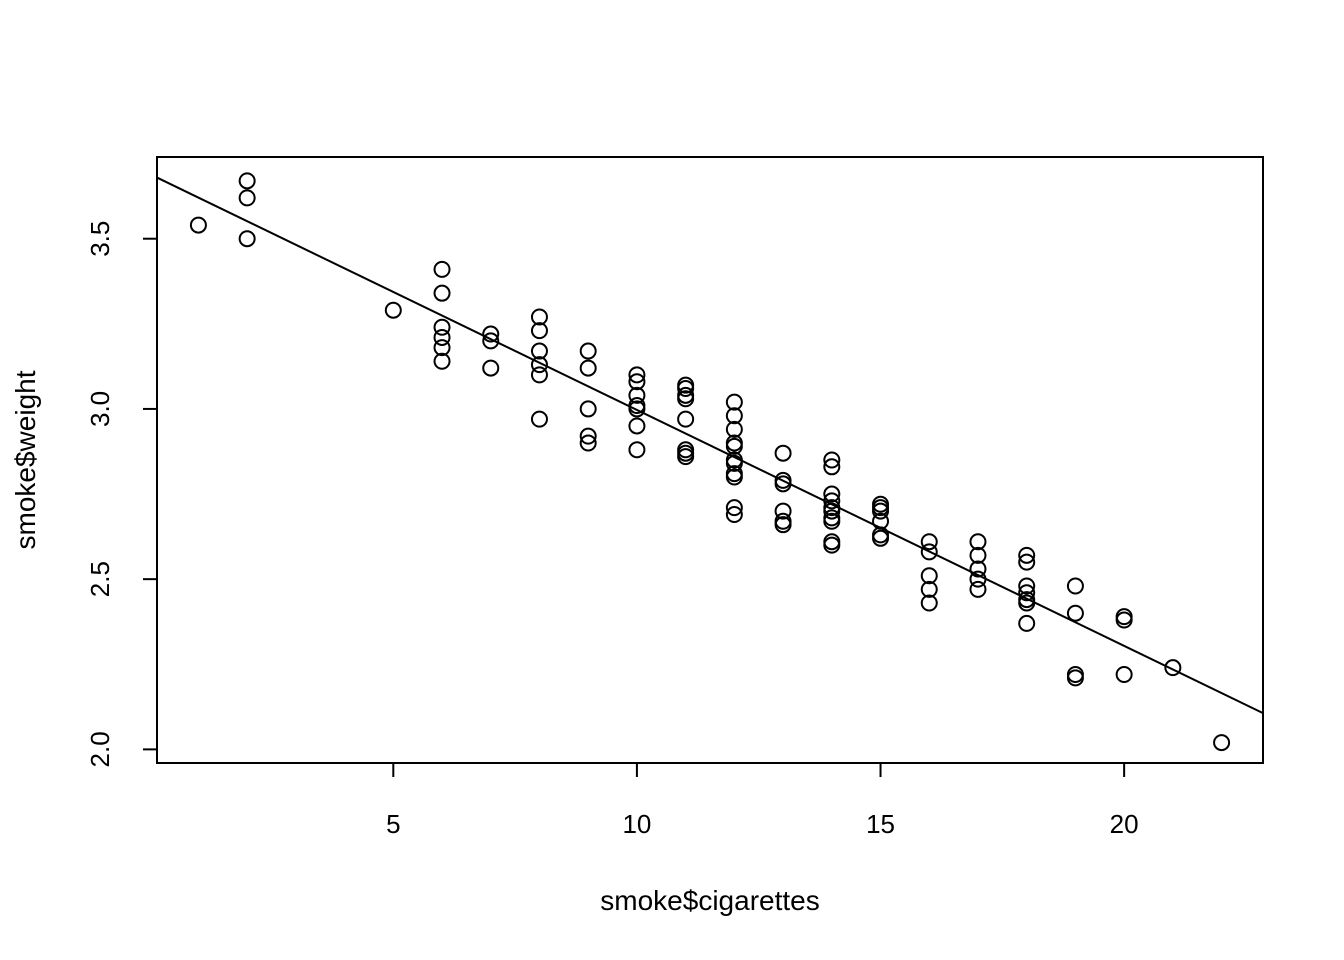 This screenshot has width=1344, height=960. Describe the element at coordinates (762, 800) in the screenshot. I see `x-axis: 5 10 15 20` at that location.